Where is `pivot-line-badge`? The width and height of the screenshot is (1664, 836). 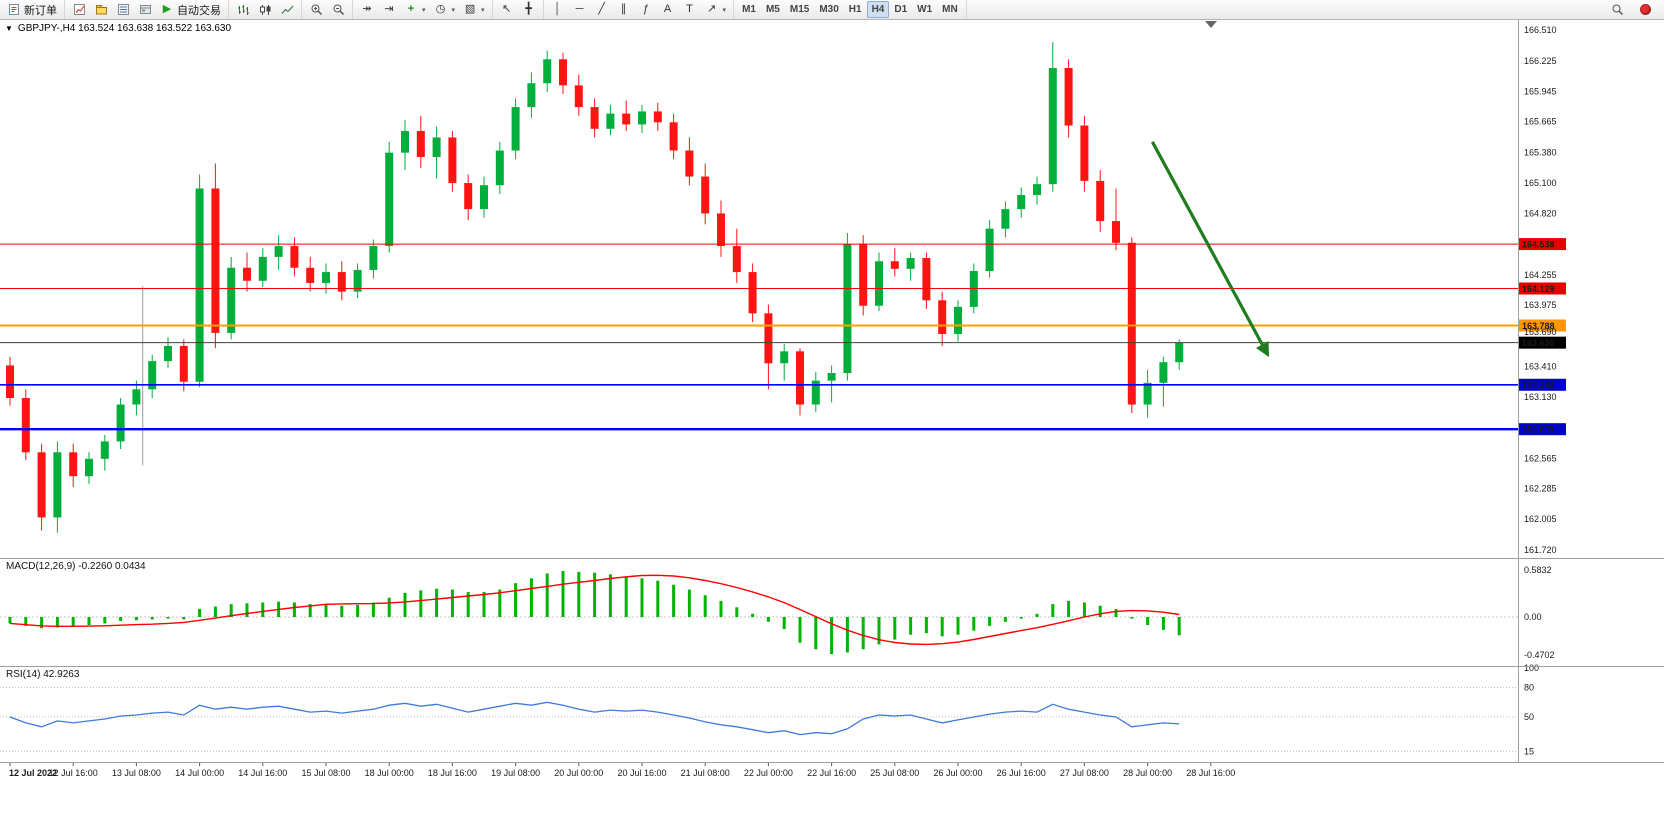 pivot-line-badge is located at coordinates (1542, 325).